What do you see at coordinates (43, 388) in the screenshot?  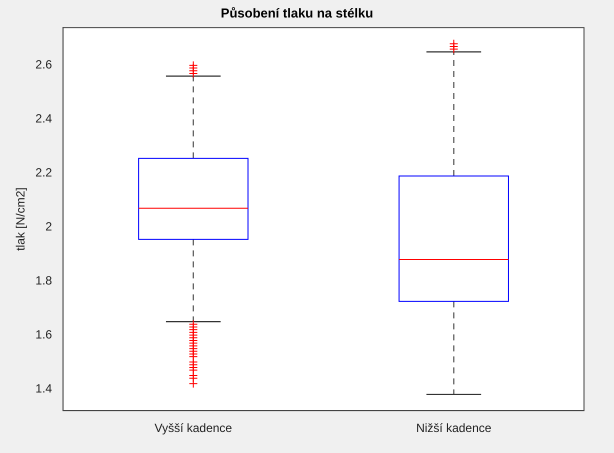 I see `y-tick-label: 1.4` at bounding box center [43, 388].